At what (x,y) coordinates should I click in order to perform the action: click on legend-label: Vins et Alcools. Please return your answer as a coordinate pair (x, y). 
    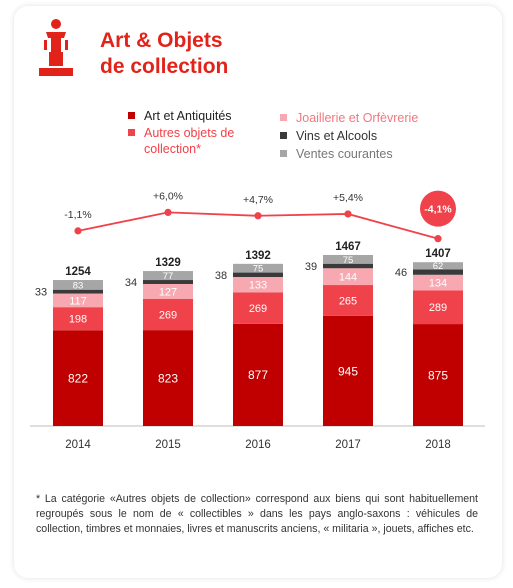
    Looking at the image, I should click on (337, 136).